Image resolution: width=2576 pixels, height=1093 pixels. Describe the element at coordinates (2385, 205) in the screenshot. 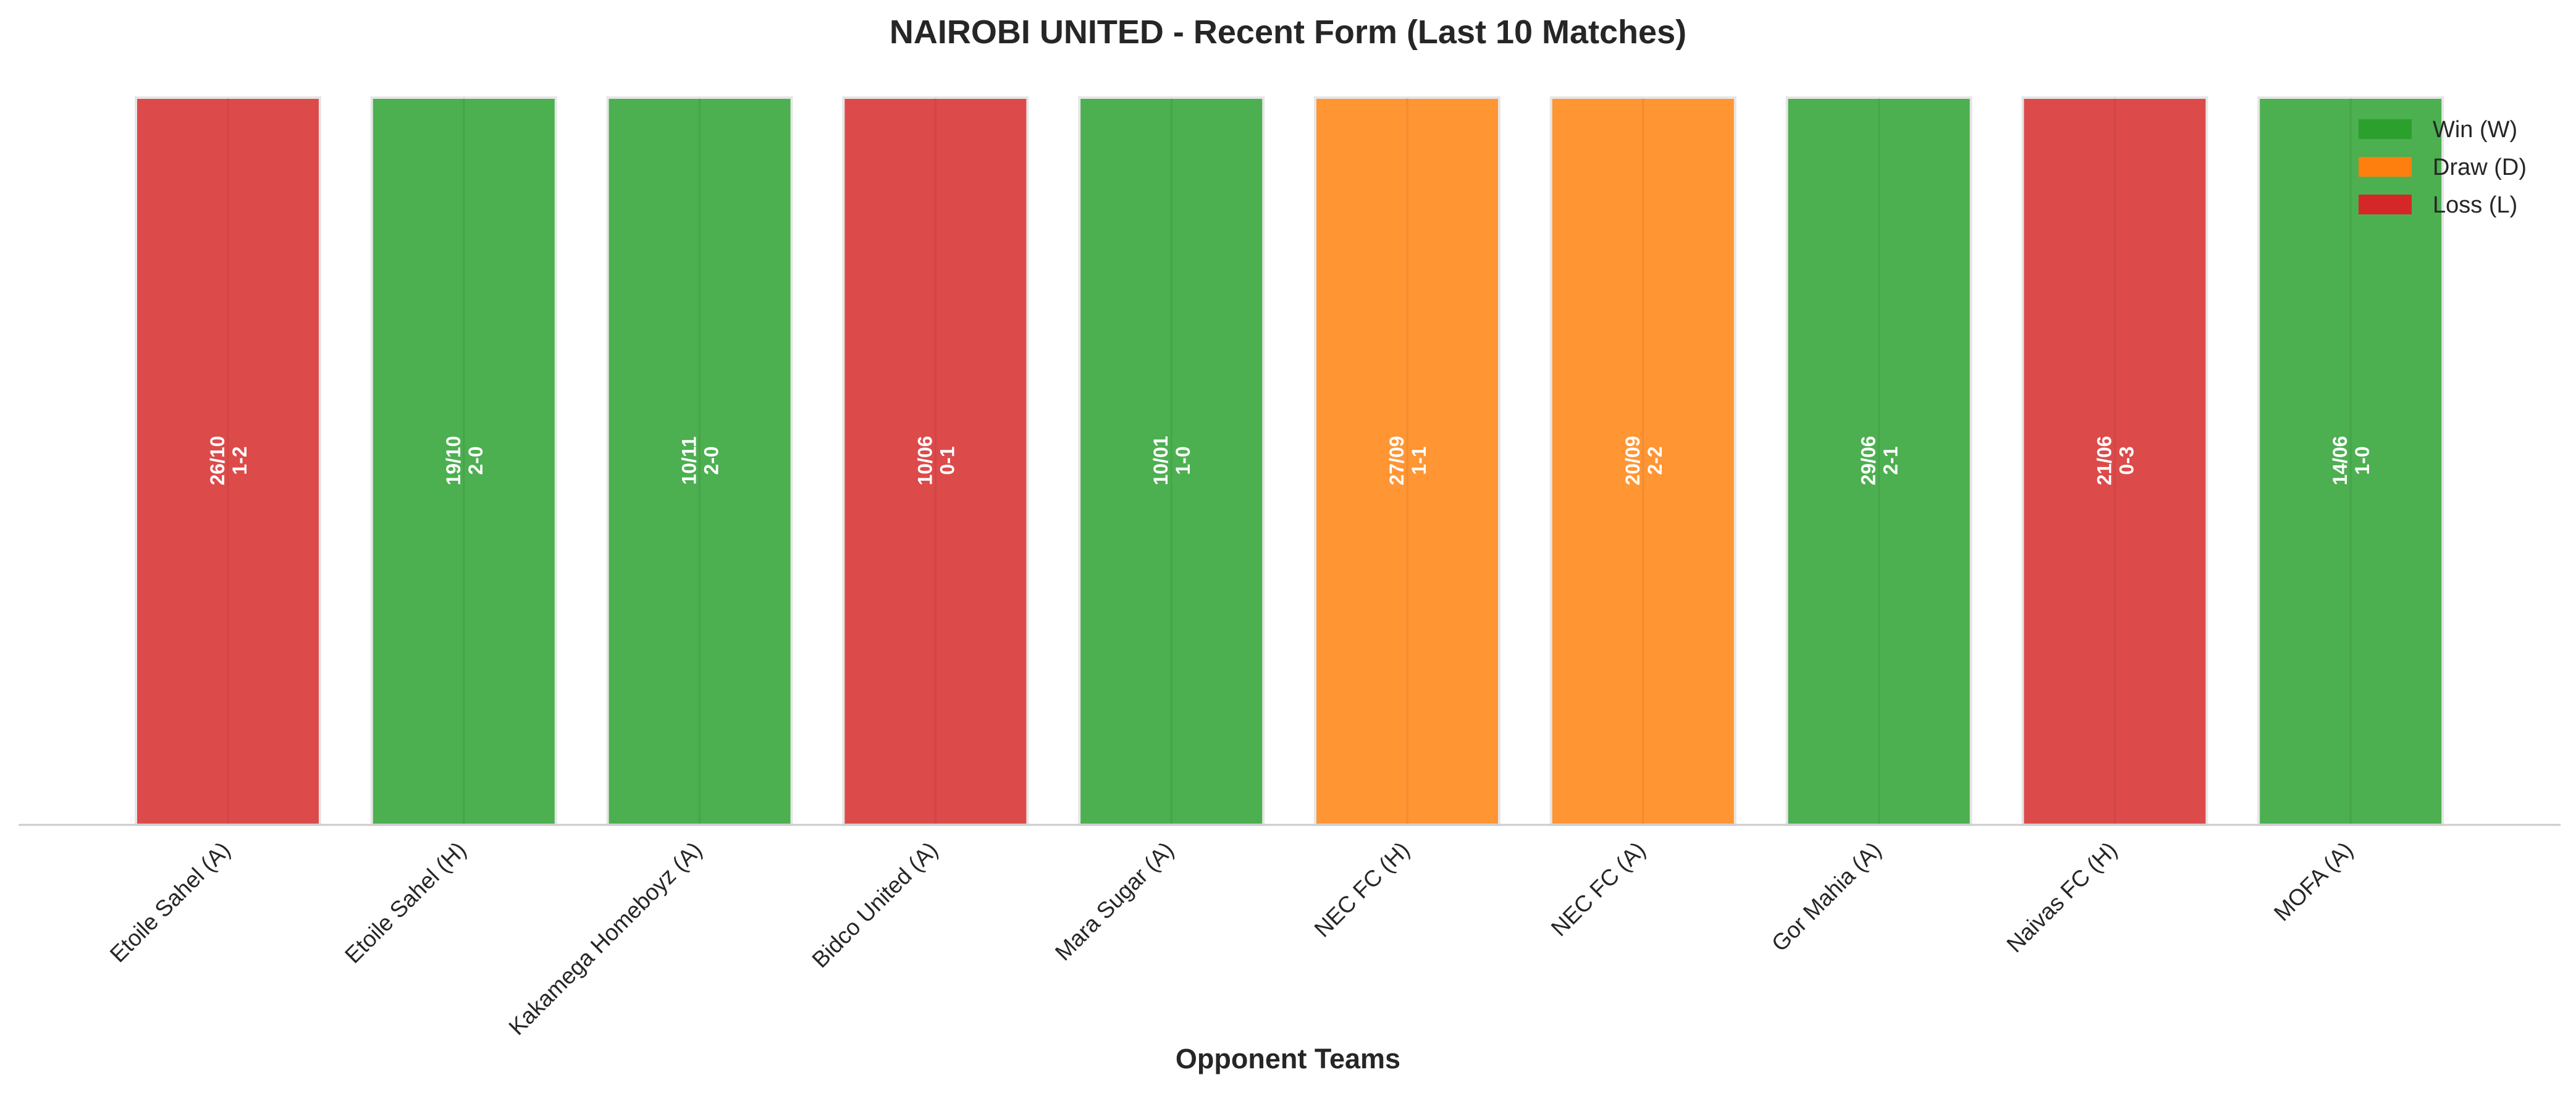

I see `legend-swatch-L` at that location.